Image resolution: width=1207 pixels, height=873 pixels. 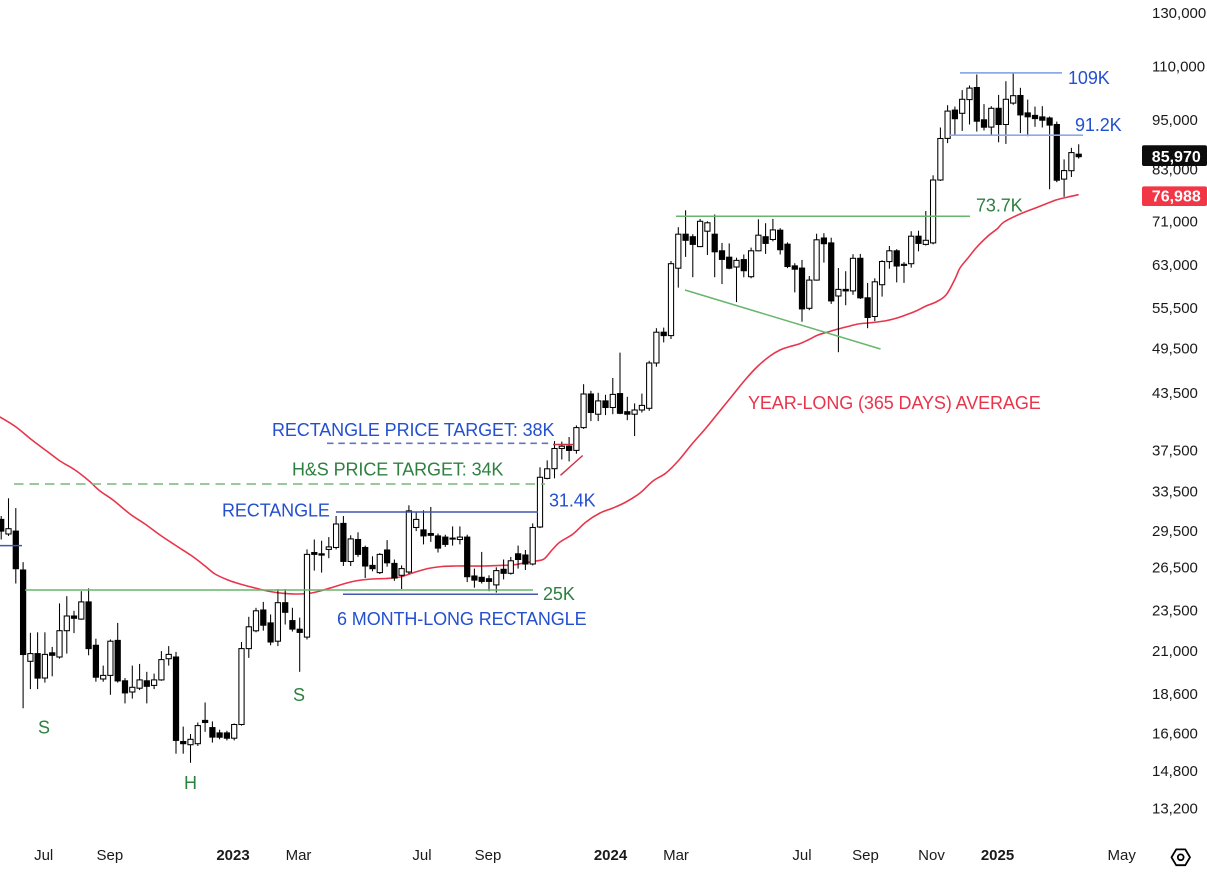 What do you see at coordinates (1175, 450) in the screenshot?
I see `svg-text: 37,500` at bounding box center [1175, 450].